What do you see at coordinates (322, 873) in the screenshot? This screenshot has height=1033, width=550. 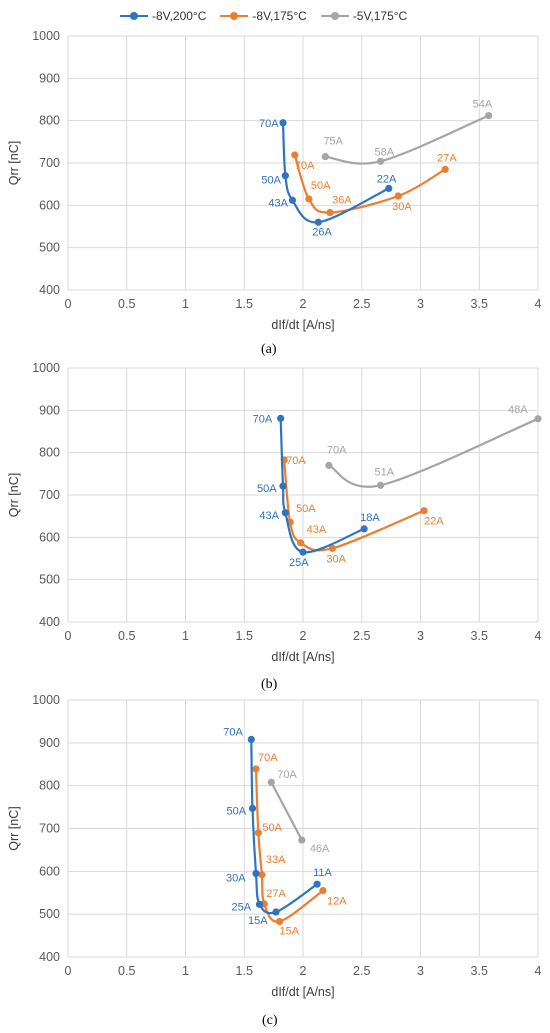 I see `point-label: 11A` at bounding box center [322, 873].